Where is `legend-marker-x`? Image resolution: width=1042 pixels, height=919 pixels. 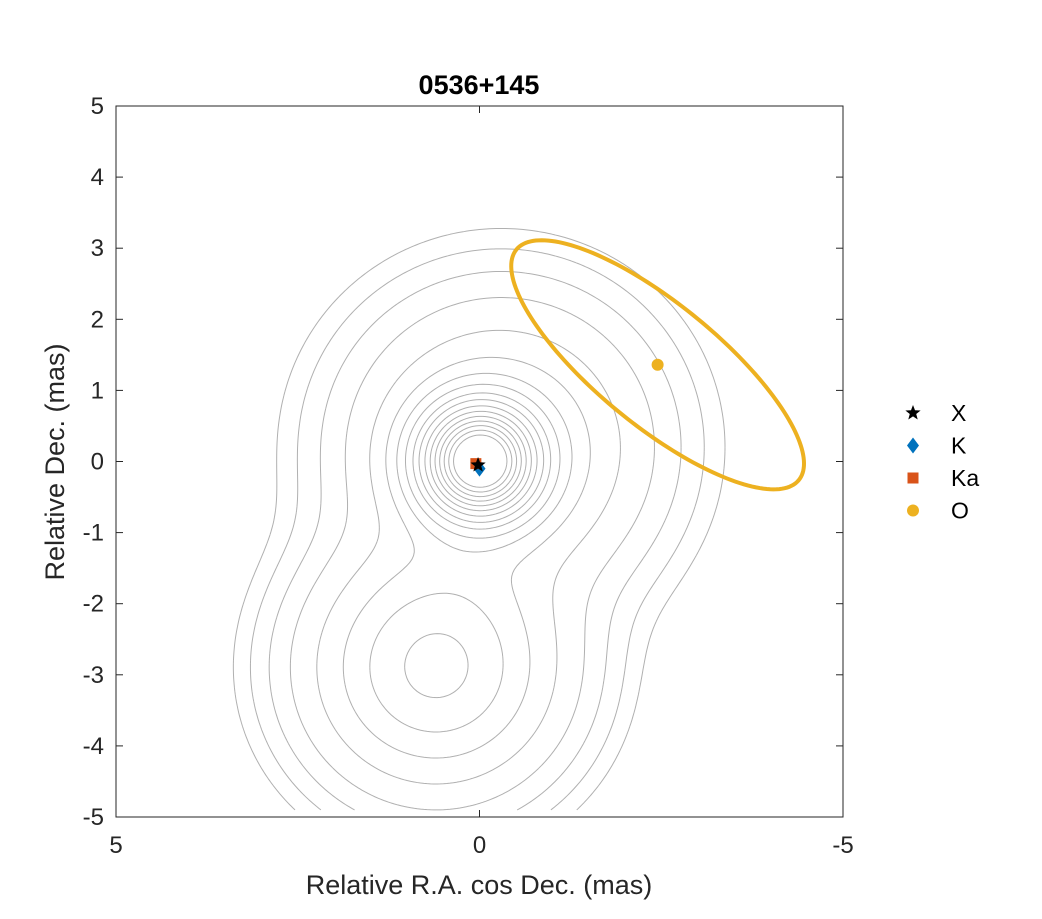 legend-marker-x is located at coordinates (913, 412).